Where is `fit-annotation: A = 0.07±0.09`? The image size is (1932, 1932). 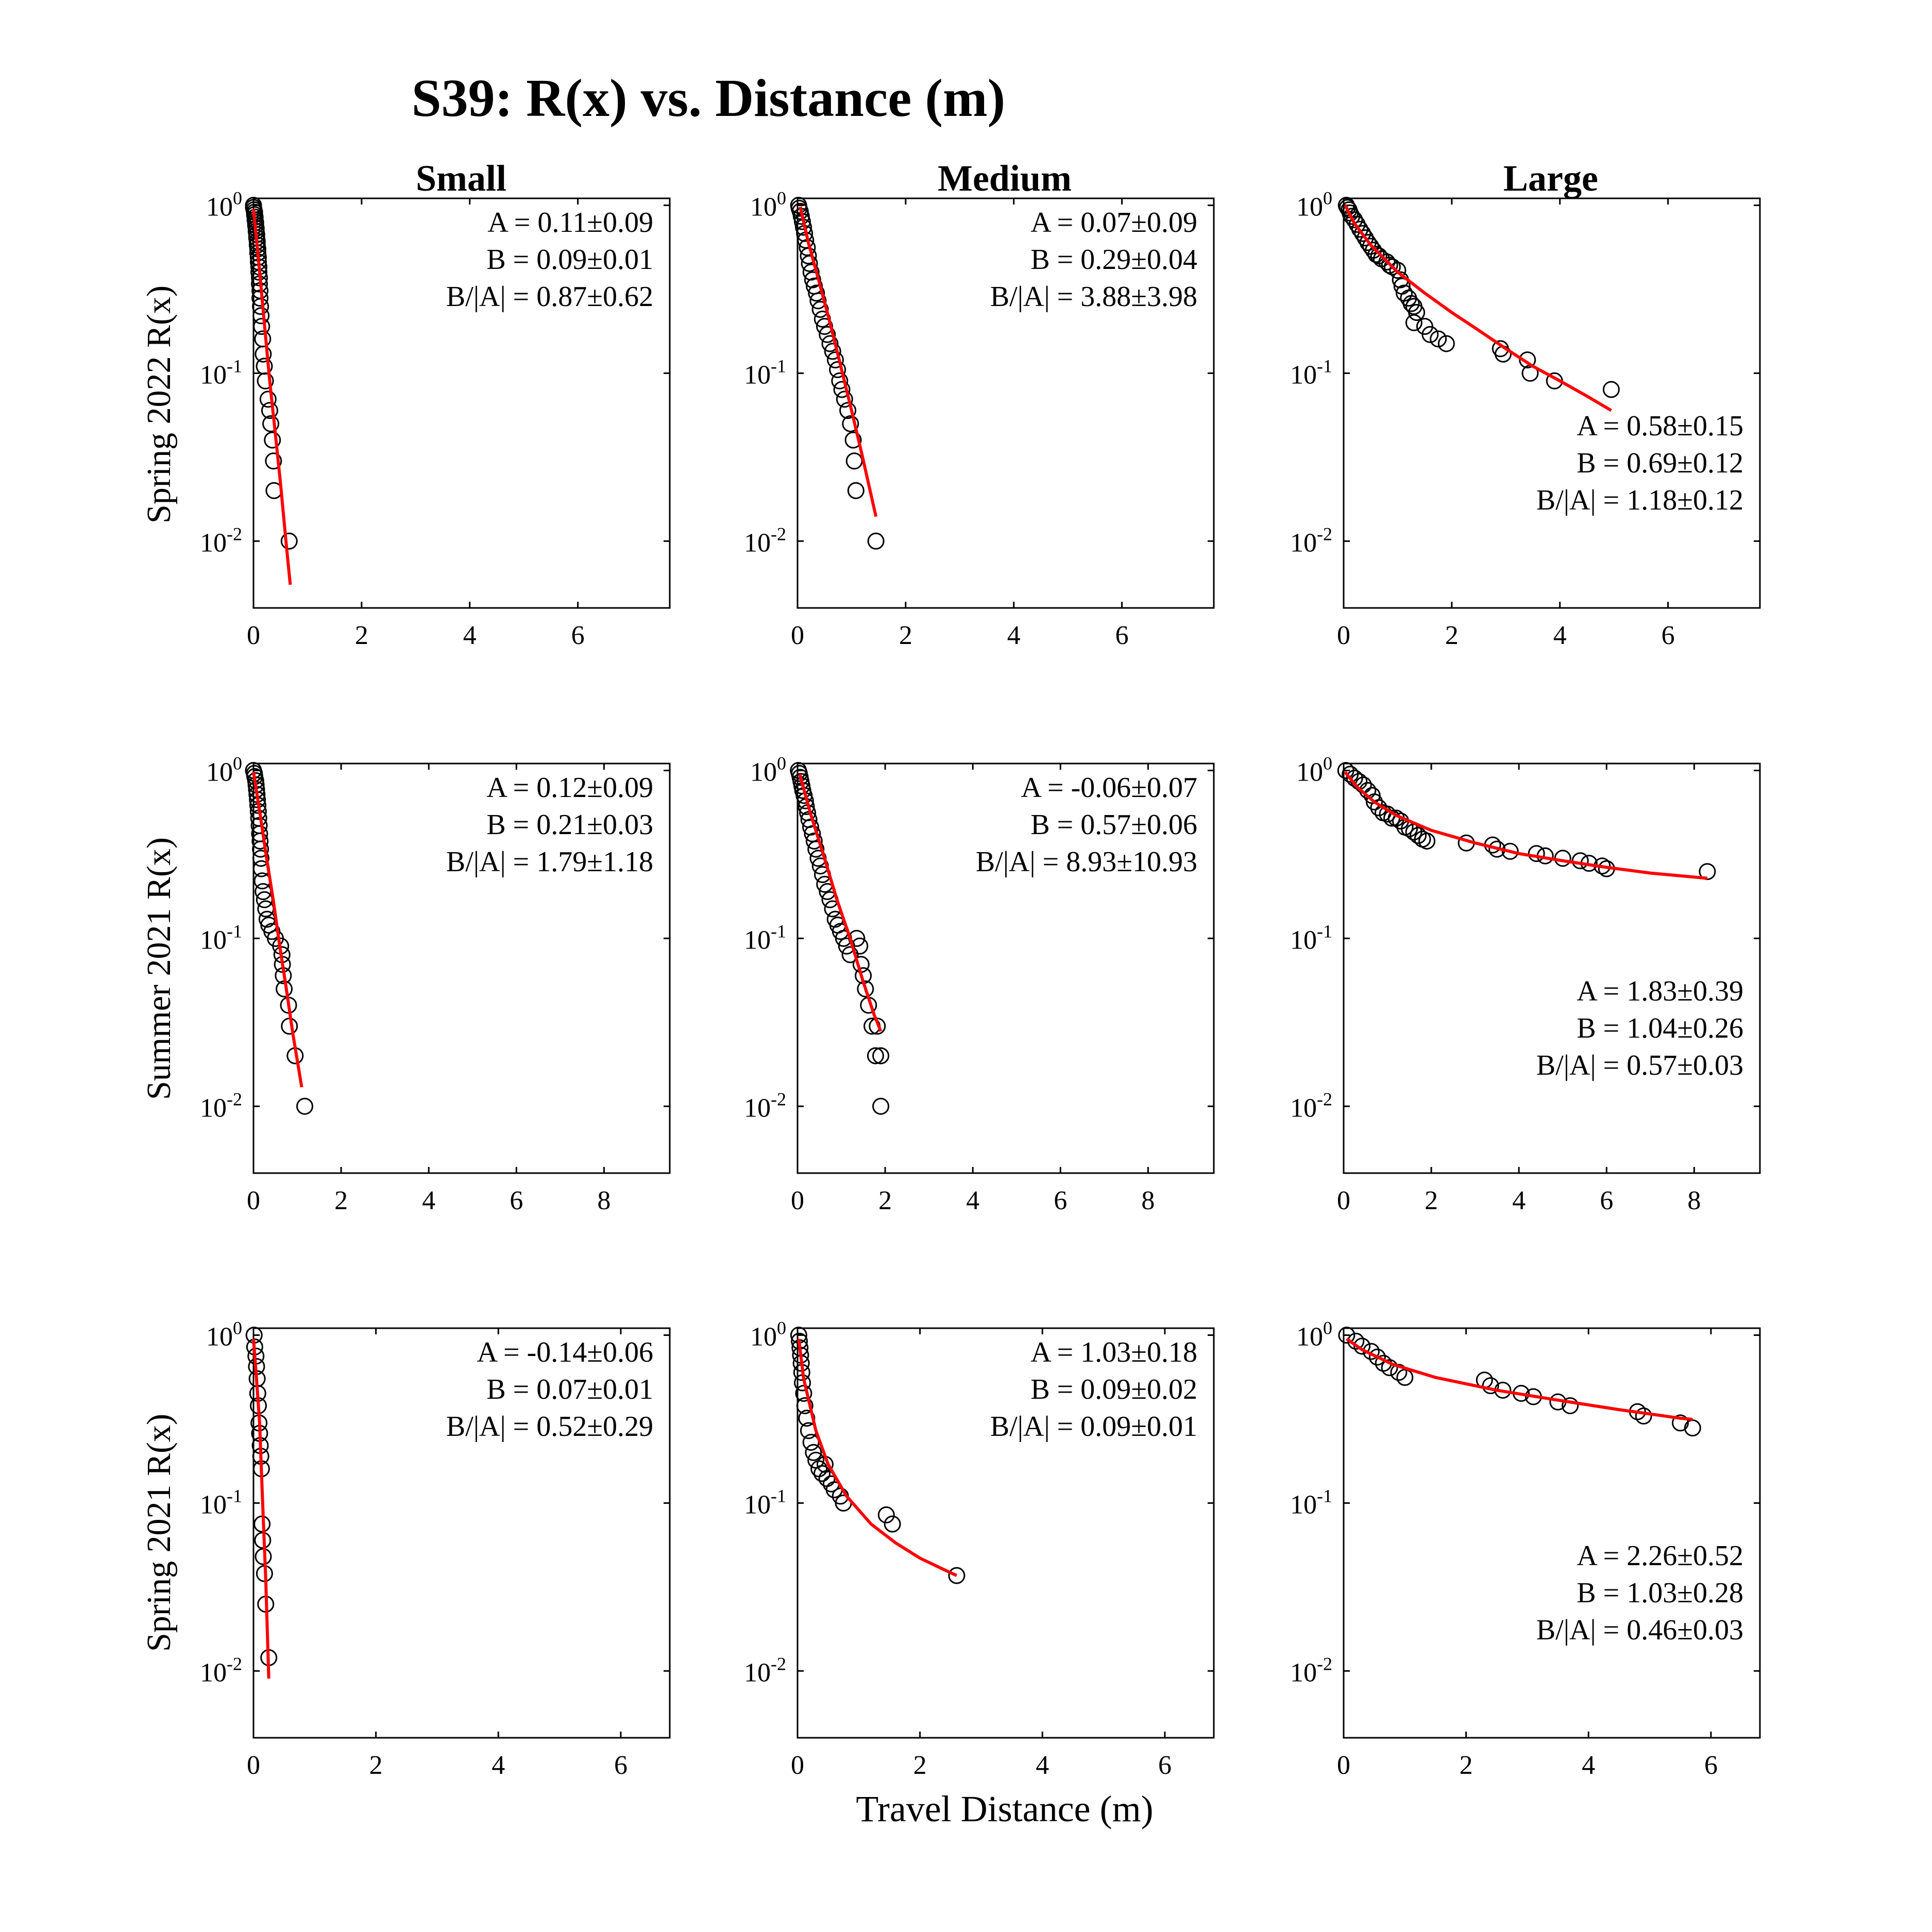 fit-annotation: A = 0.07±0.09 is located at coordinates (1113, 223).